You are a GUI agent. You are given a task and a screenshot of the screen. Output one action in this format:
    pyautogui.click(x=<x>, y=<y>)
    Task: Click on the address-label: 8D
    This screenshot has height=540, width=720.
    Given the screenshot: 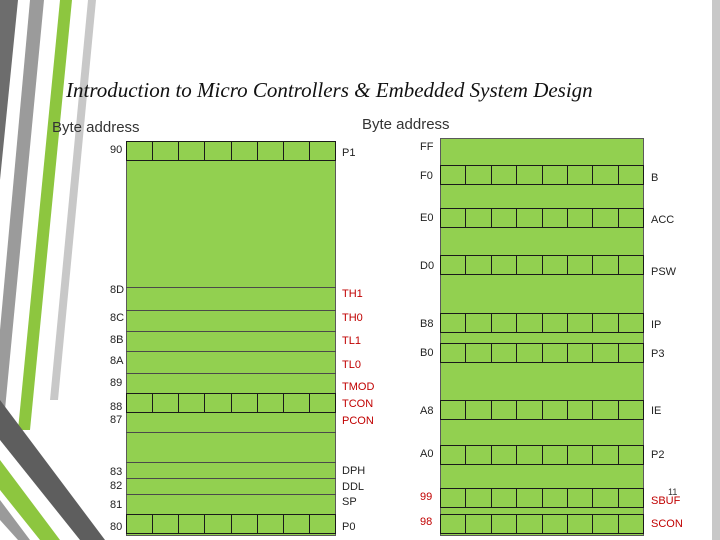 What is the action you would take?
    pyautogui.click(x=117, y=290)
    